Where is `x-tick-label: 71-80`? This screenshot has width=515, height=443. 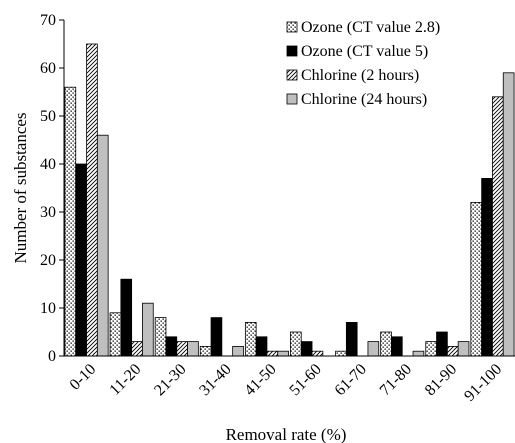 x-tick-label: 71-80 is located at coordinates (396, 380).